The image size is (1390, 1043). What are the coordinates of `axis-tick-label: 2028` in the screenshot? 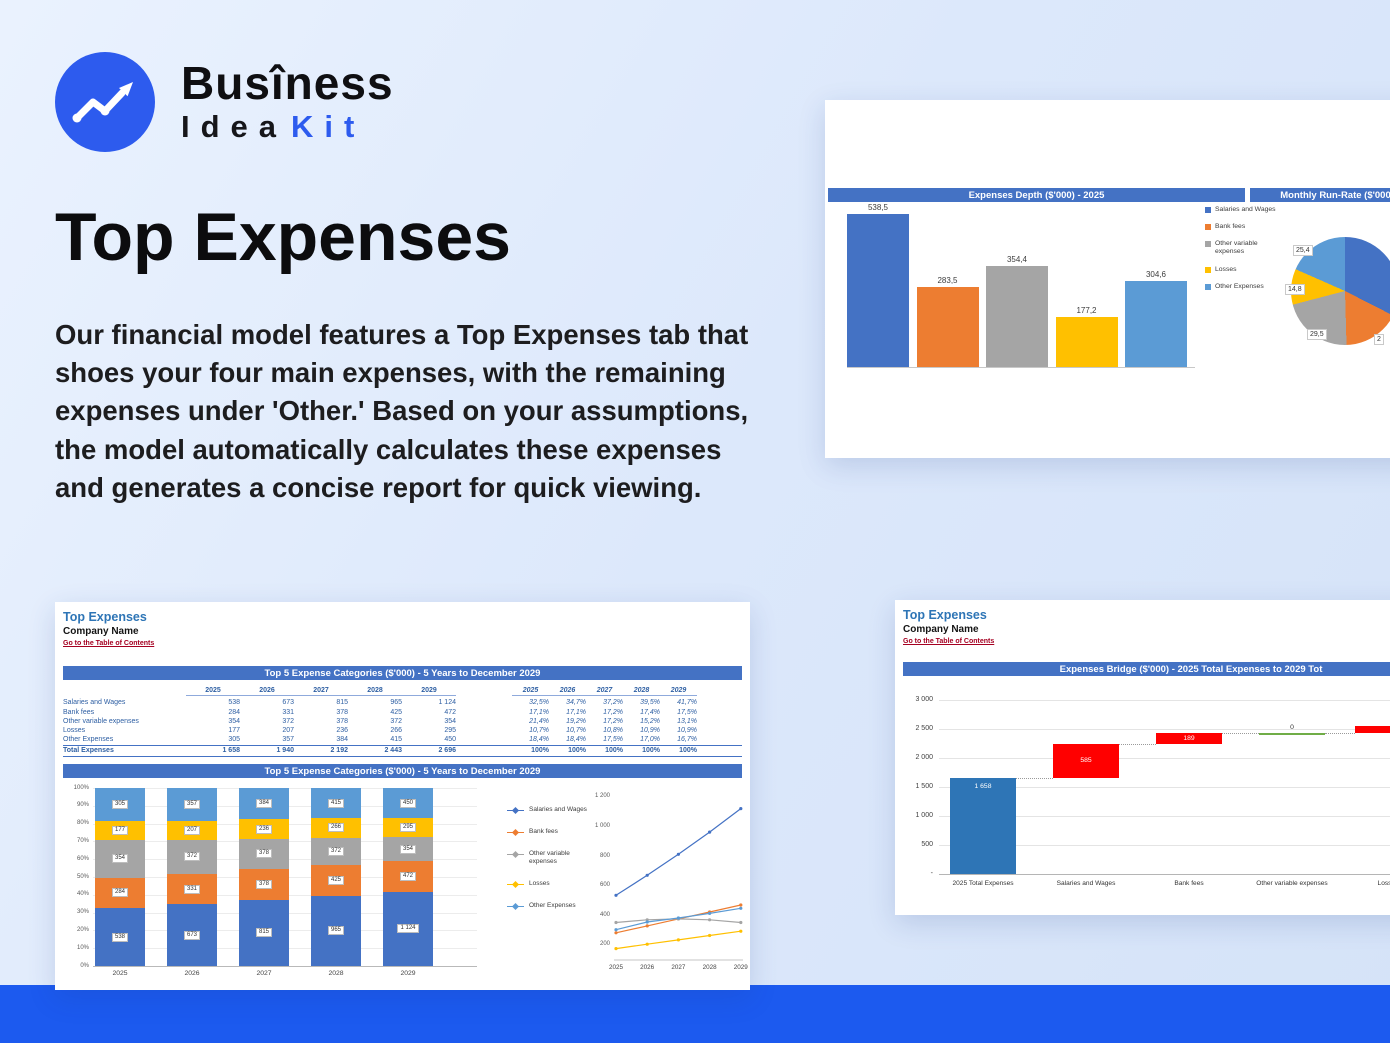 It's located at (336, 973).